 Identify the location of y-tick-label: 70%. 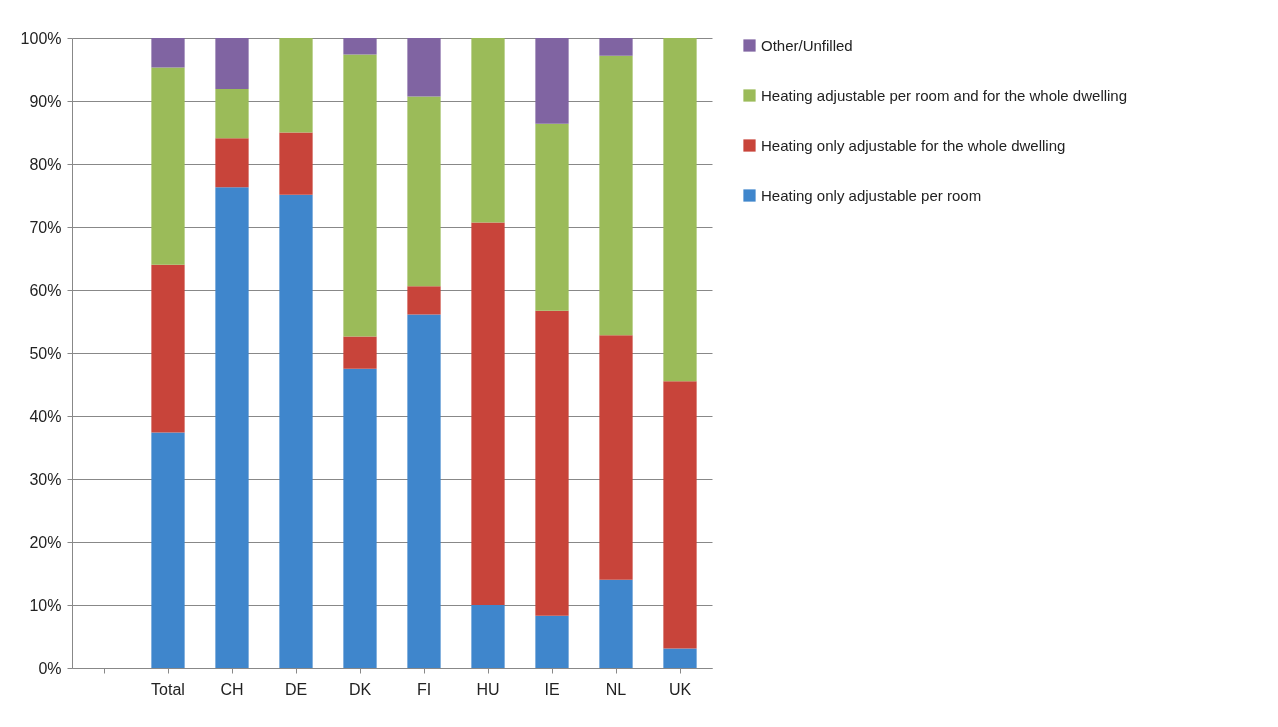
(45, 227).